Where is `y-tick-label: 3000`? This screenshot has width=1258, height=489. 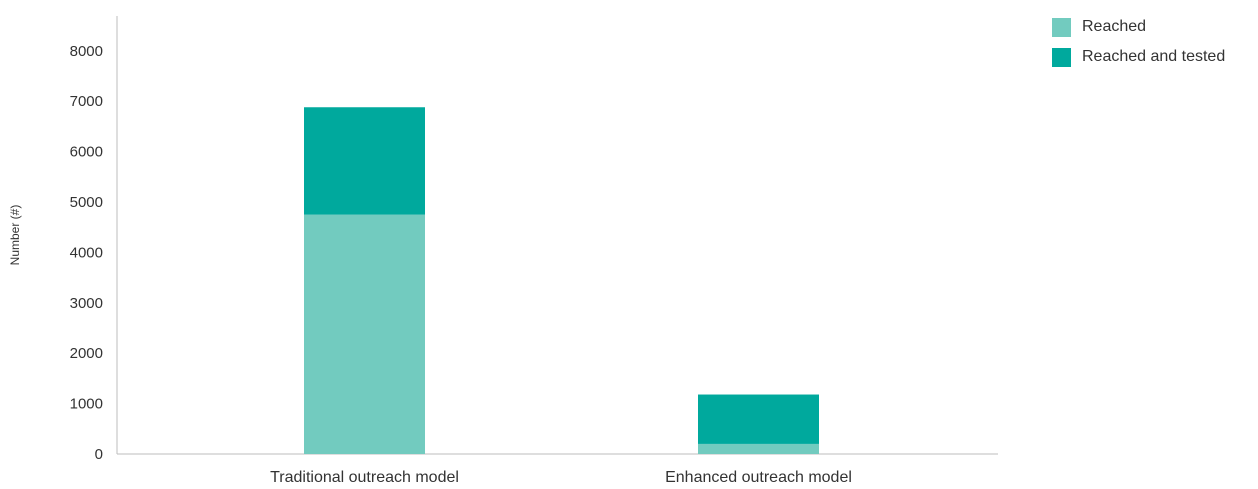 y-tick-label: 3000 is located at coordinates (86, 303).